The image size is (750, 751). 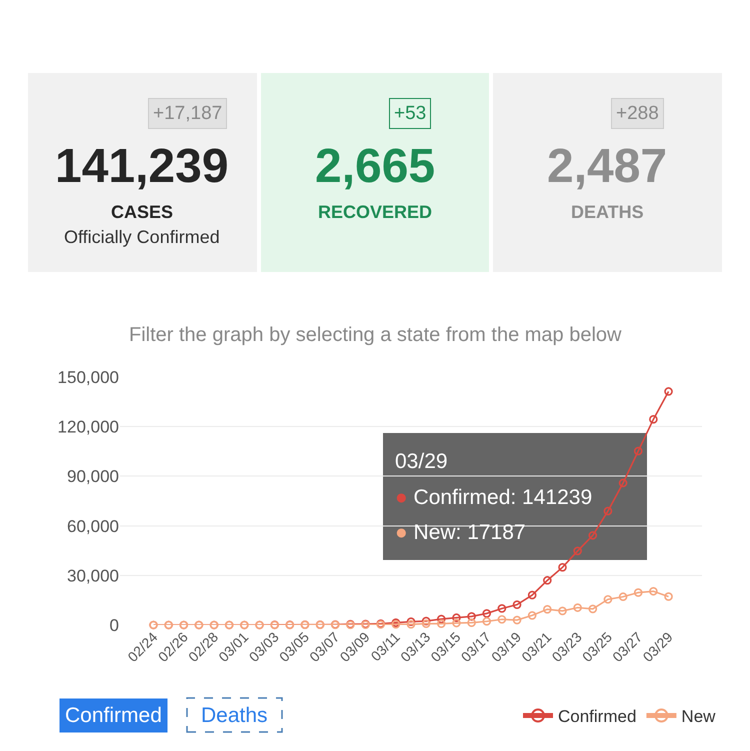 What do you see at coordinates (410, 113) in the screenshot?
I see `text: +53` at bounding box center [410, 113].